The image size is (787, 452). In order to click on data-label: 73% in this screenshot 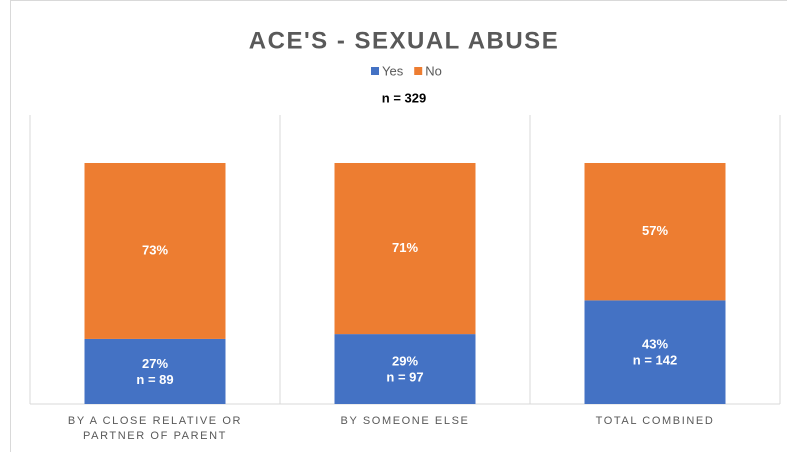, I will do `click(155, 249)`.